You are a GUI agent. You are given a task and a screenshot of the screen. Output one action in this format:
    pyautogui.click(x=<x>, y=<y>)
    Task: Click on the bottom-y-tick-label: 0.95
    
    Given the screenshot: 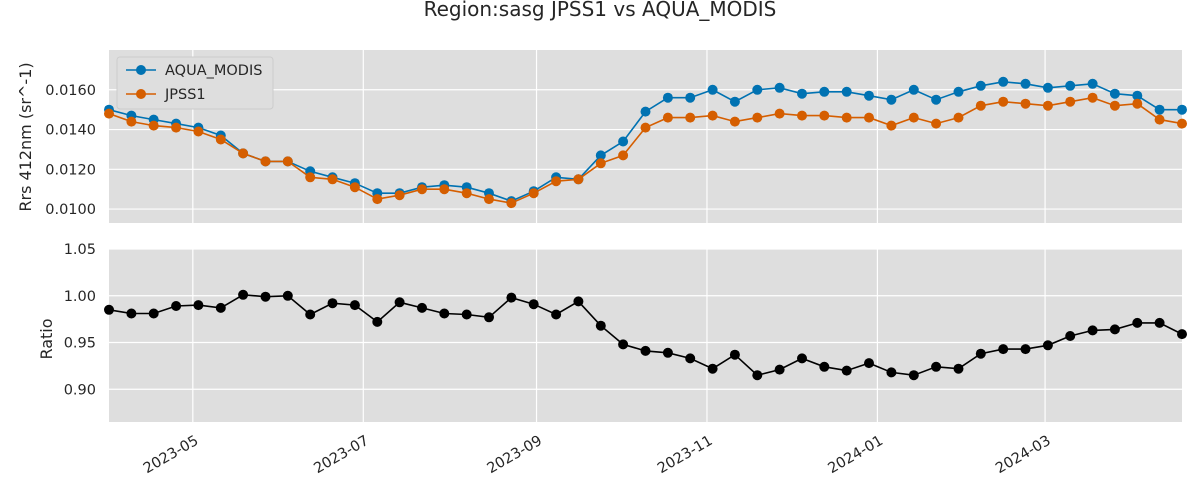 What is the action you would take?
    pyautogui.click(x=80, y=344)
    